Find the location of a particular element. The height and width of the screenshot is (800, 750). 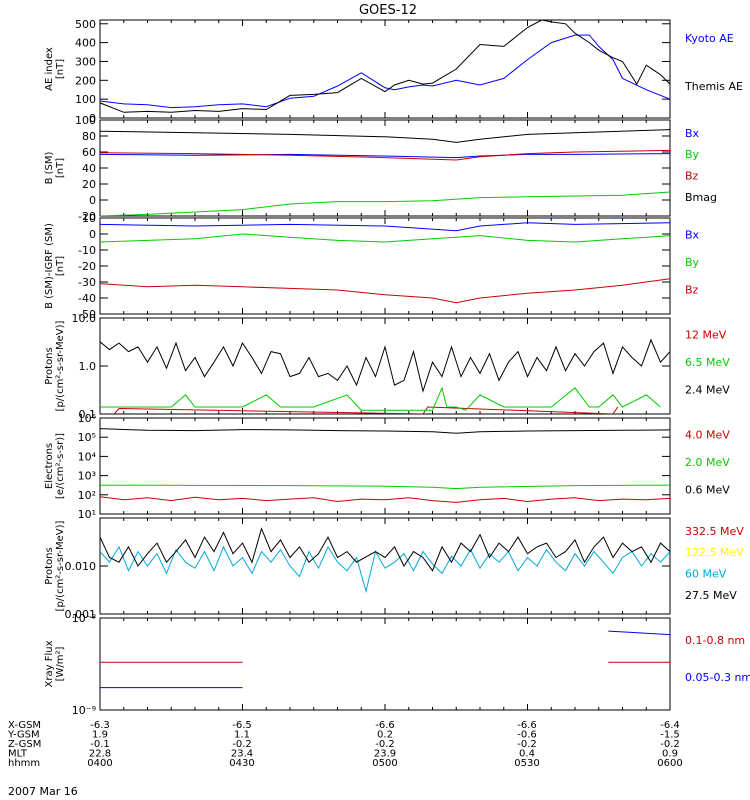

y-tick-label: 10⁻⁸ is located at coordinates (84, 618).